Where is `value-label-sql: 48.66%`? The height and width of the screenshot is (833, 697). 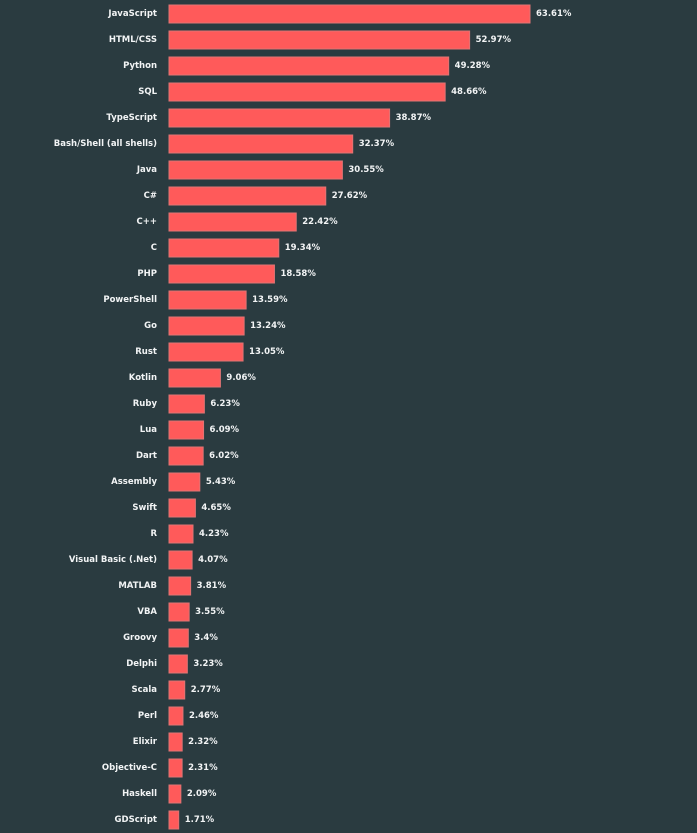
value-label-sql: 48.66% is located at coordinates (469, 92).